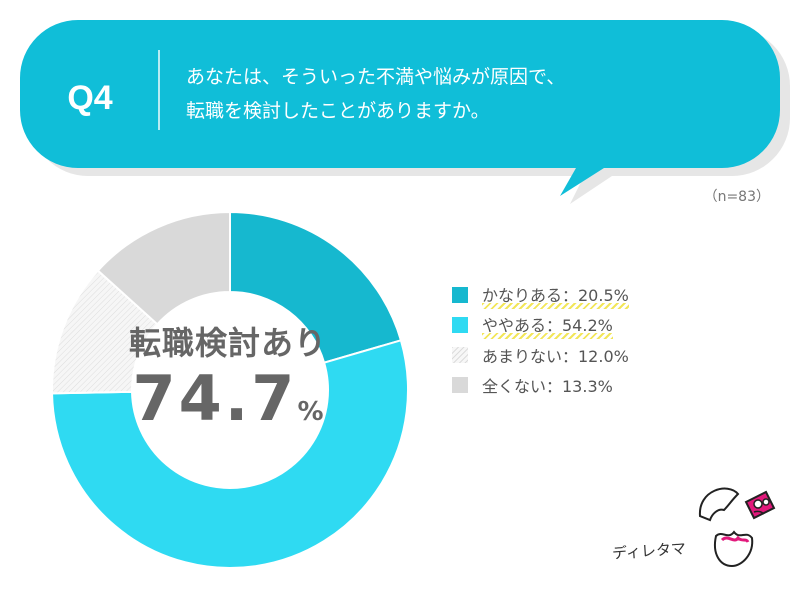 Image resolution: width=800 pixels, height=600 pixels. What do you see at coordinates (547, 386) in the screenshot?
I see `legend-label-mattaku: 全くない：13.3%` at bounding box center [547, 386].